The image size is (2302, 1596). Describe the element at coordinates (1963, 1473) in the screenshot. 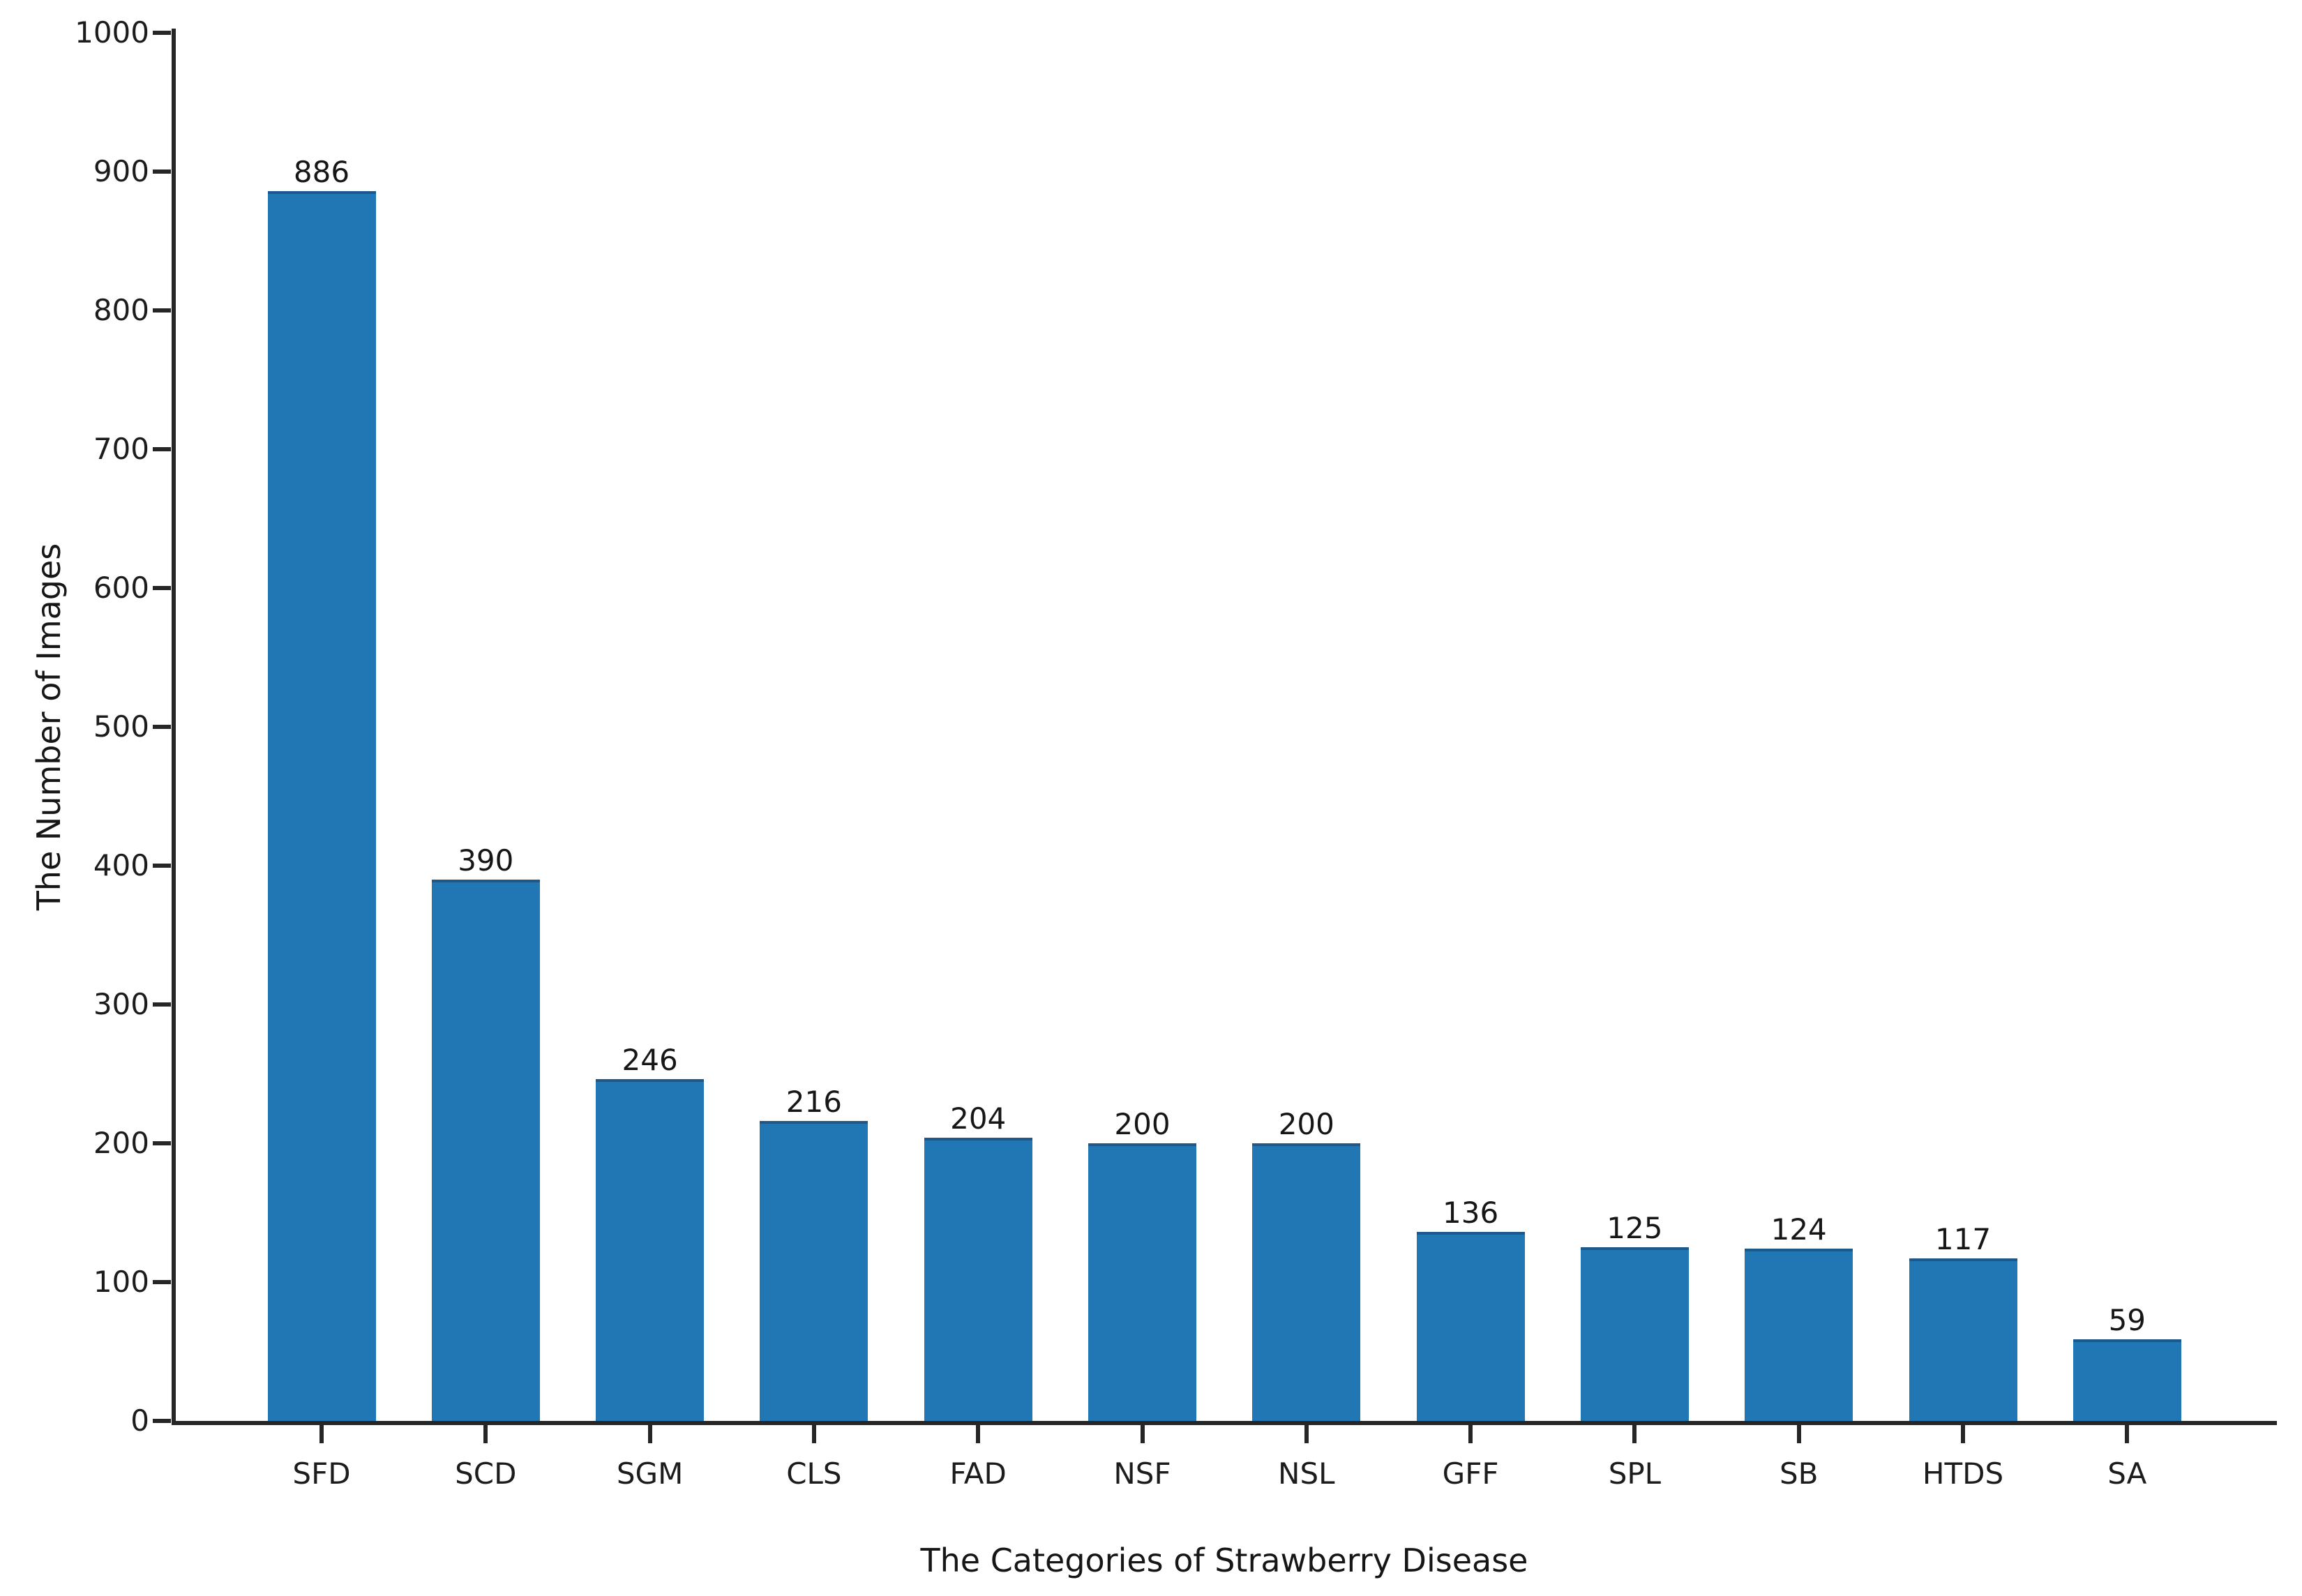

I see `x-tick-label: HTDS` at that location.